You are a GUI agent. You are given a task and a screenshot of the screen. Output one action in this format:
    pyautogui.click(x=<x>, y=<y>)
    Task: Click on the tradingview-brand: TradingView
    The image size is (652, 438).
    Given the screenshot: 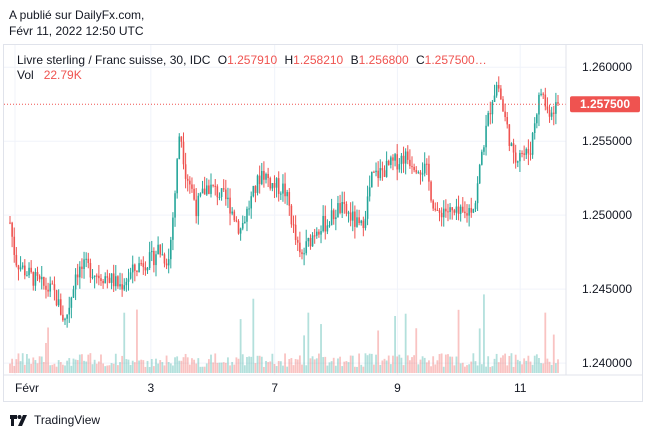 What is the action you would take?
    pyautogui.click(x=55, y=420)
    